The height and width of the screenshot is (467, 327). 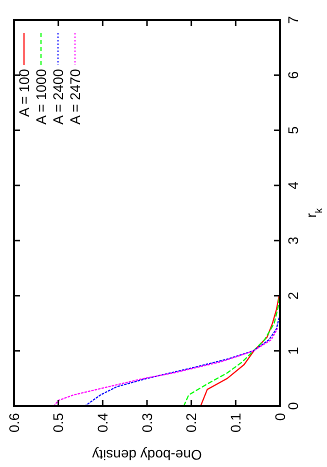 I want to click on x-axis-title: One-body density, so click(x=147, y=455).